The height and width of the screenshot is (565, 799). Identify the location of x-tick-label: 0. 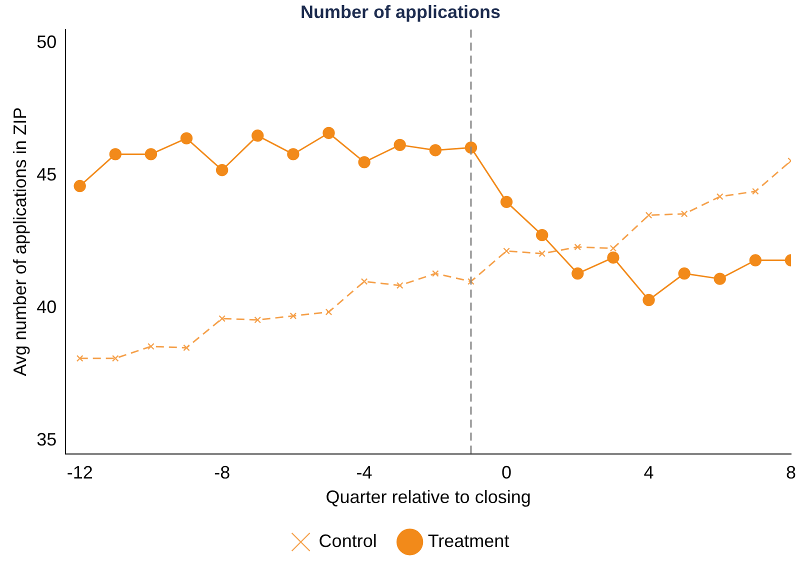
(507, 472).